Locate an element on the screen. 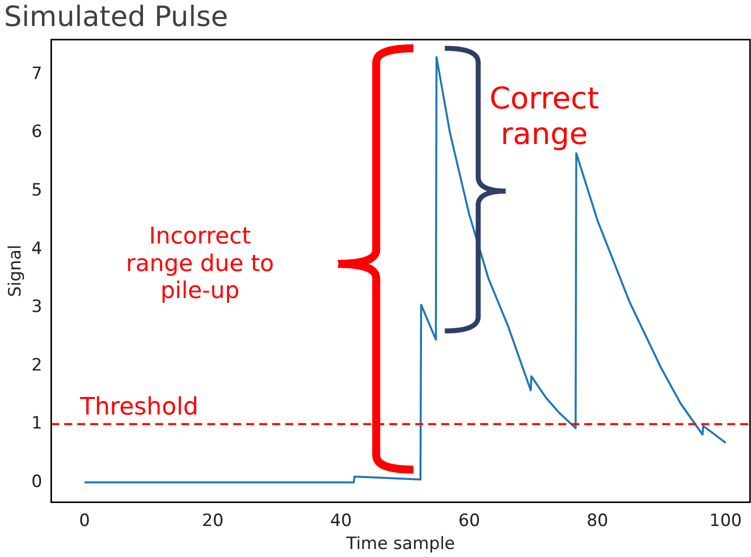 The height and width of the screenshot is (557, 751). chart-title: Simulated Pulse is located at coordinates (116, 17).